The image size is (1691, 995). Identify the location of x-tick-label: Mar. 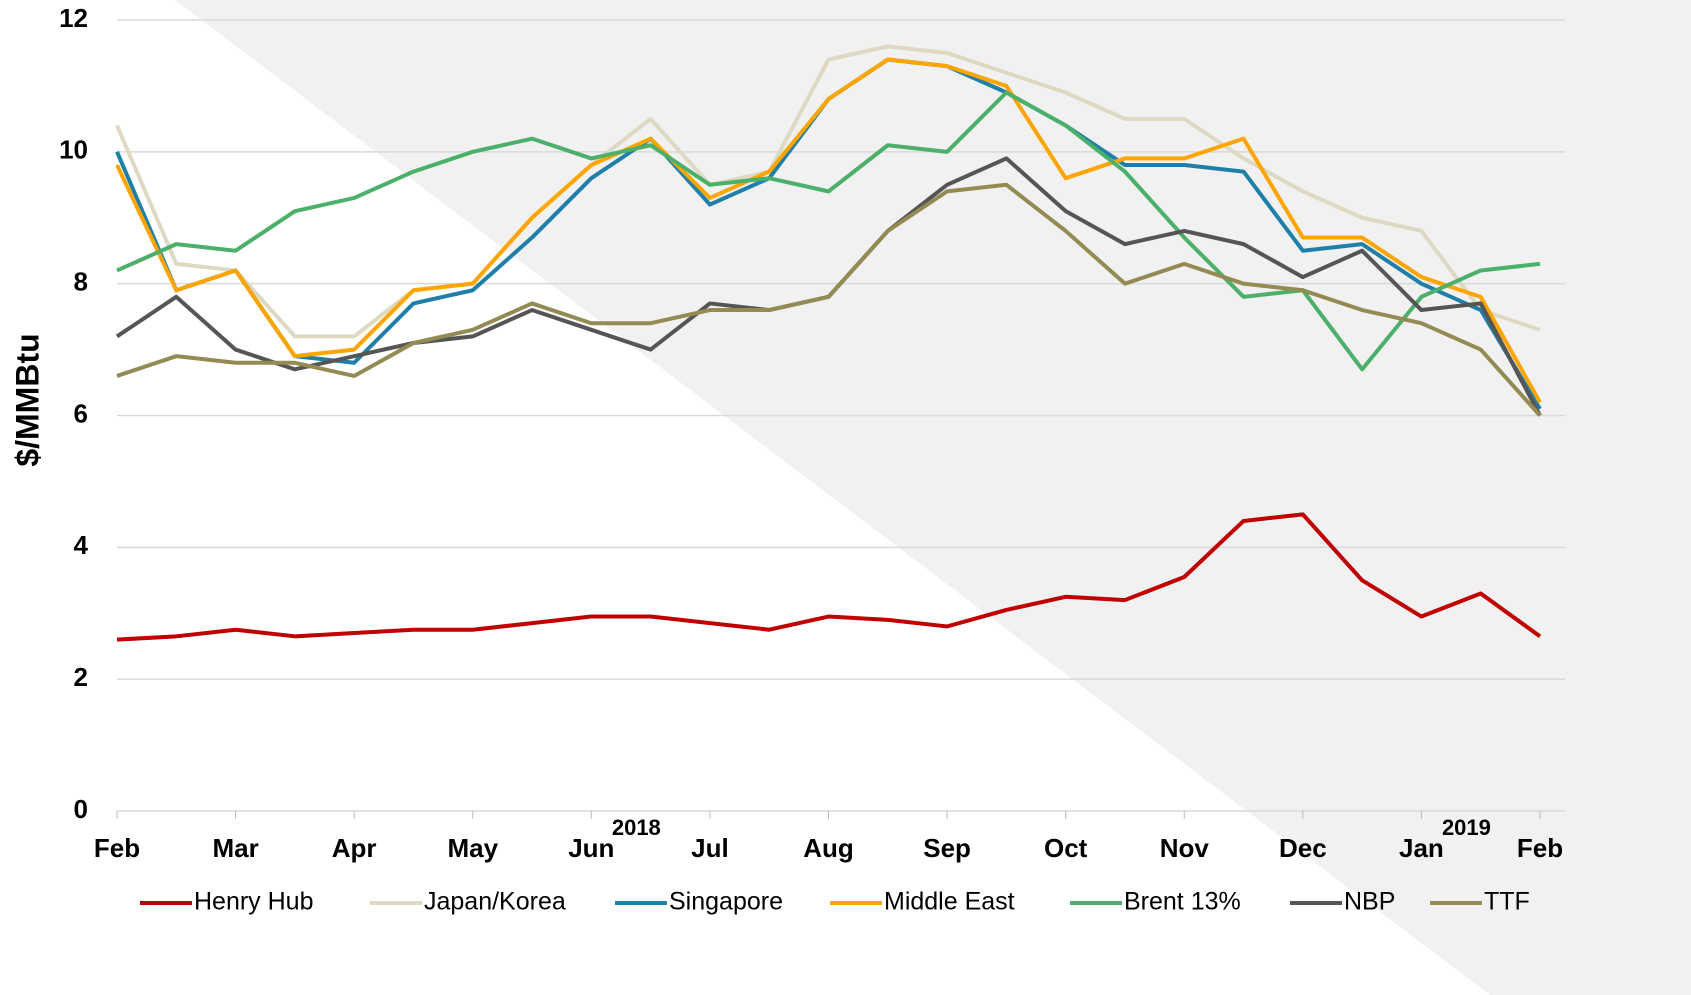
(235, 848).